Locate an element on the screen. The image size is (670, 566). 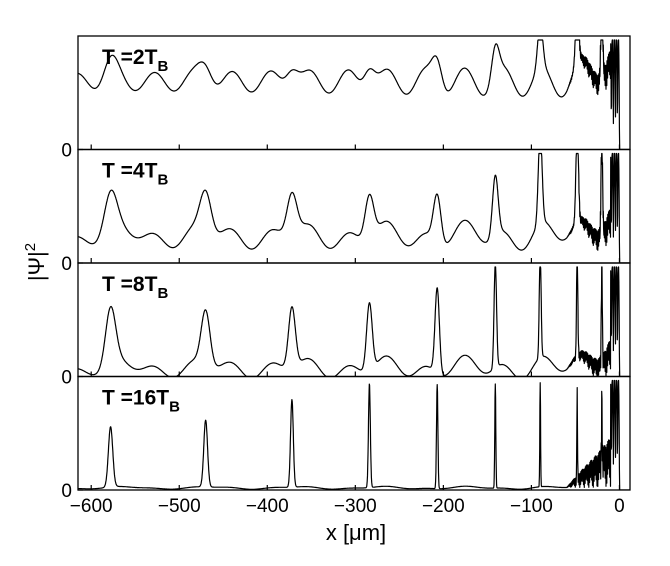
panel-label: T =2TB is located at coordinates (135, 60).